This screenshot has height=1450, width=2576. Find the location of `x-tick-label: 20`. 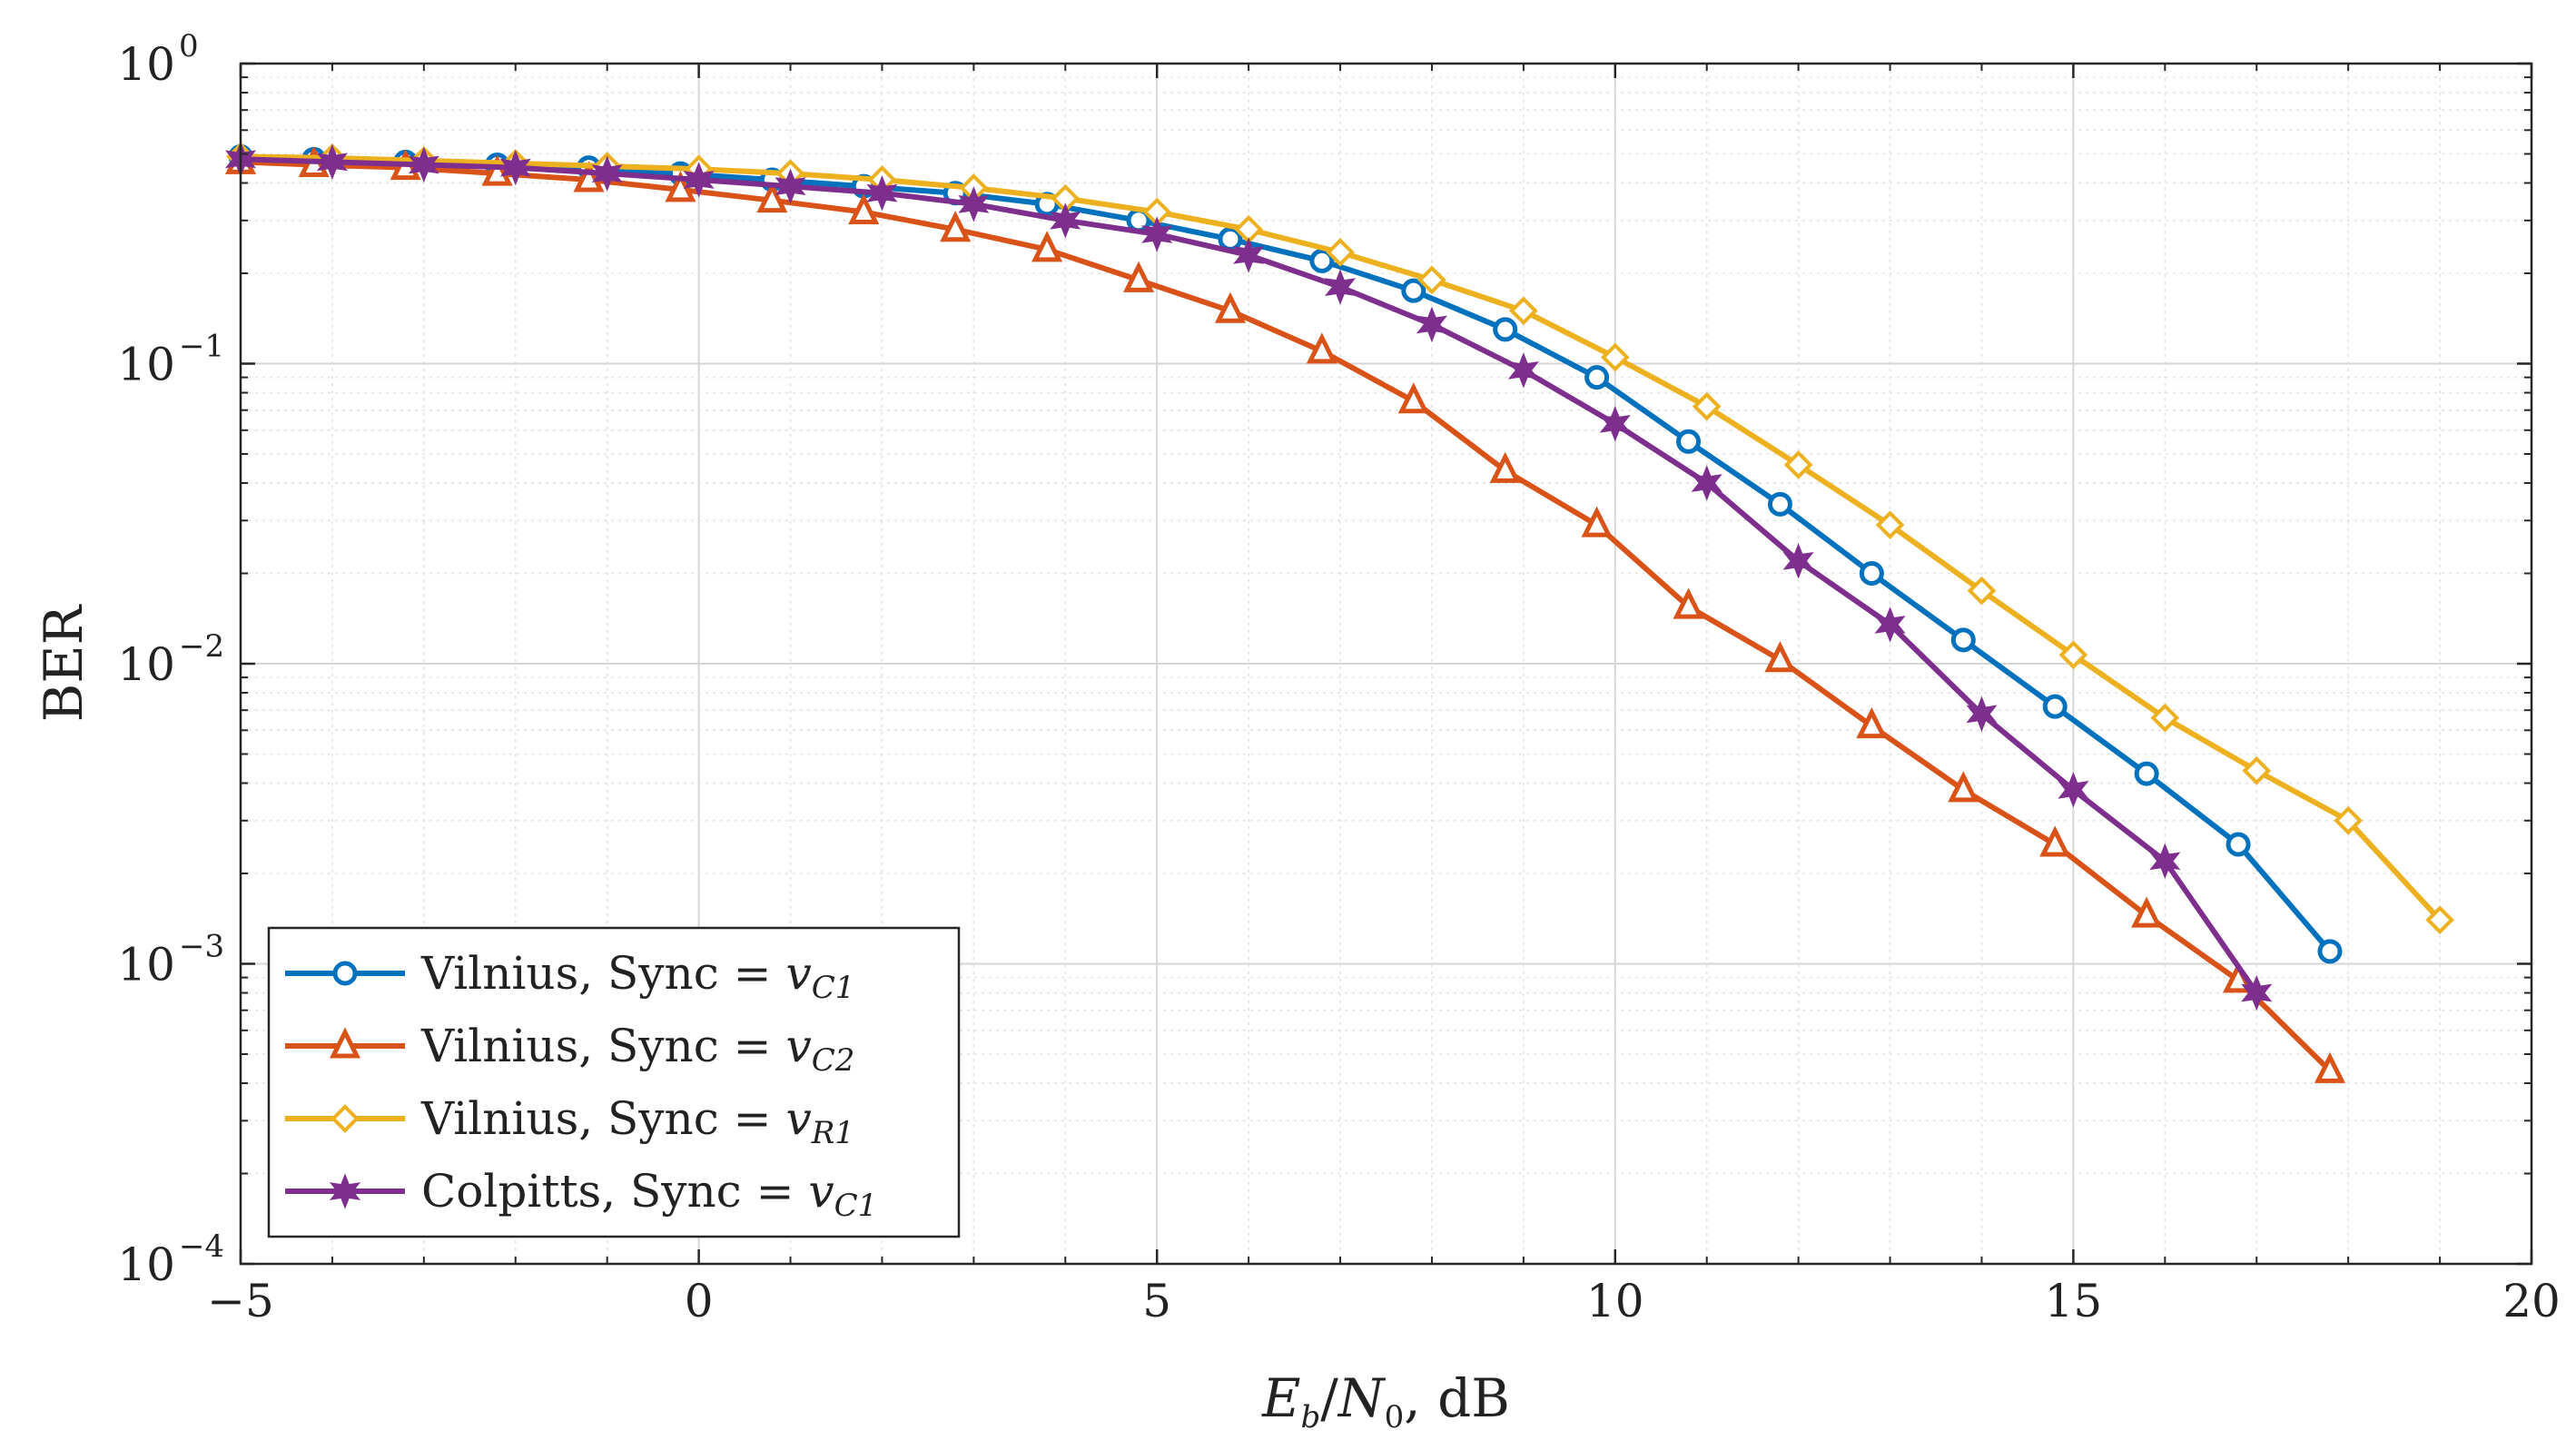

x-tick-label: 20 is located at coordinates (2531, 1301).